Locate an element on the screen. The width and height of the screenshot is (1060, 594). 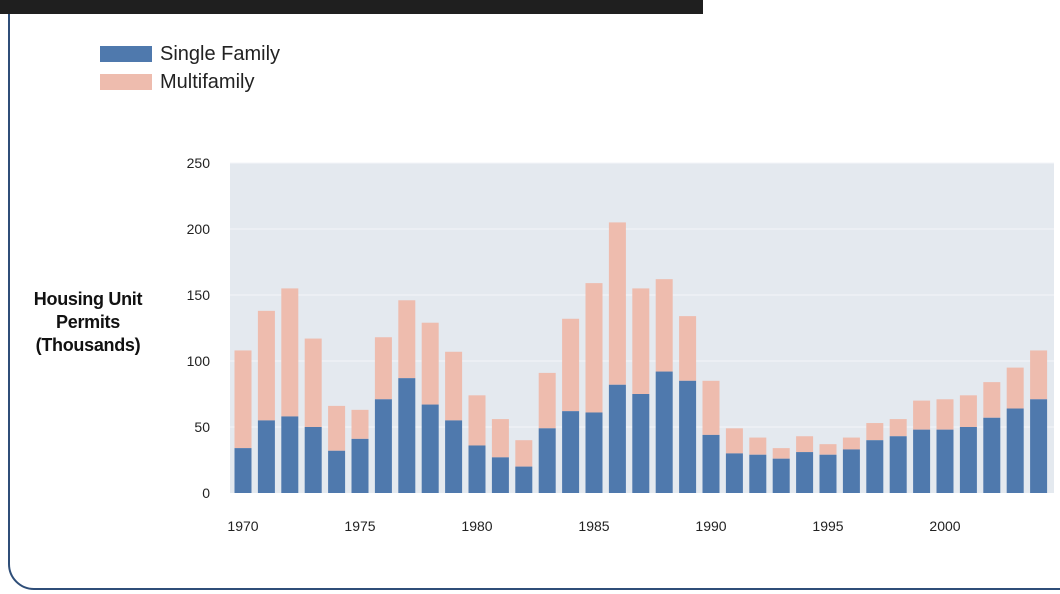
y-tick-label: 200 is located at coordinates (199, 229).